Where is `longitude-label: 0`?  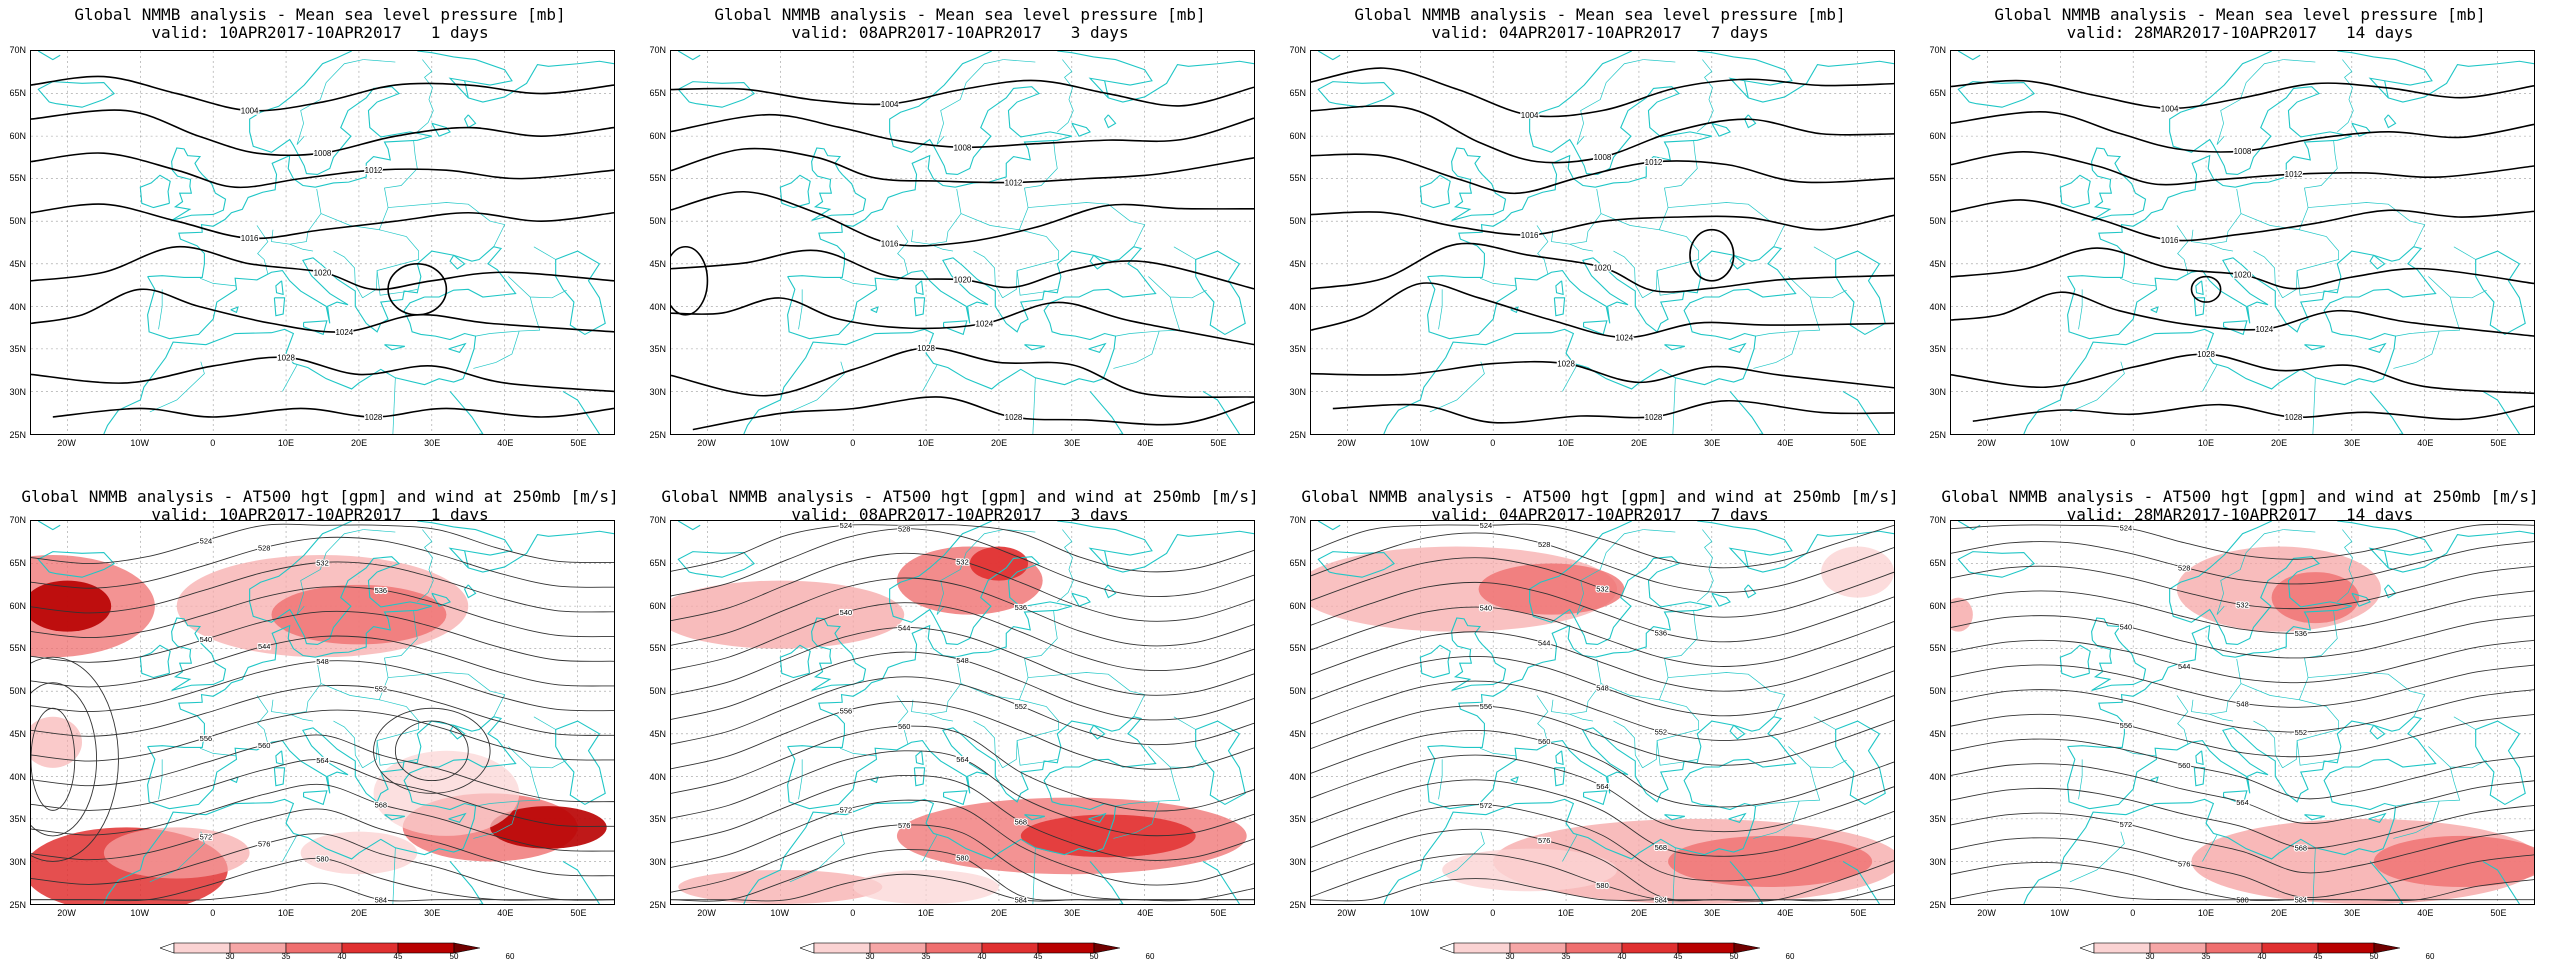
longitude-label: 0 is located at coordinates (2133, 443).